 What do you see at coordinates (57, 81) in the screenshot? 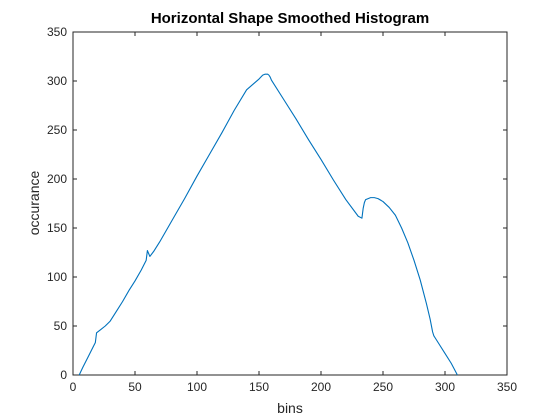
I see `y-tick-label: 300` at bounding box center [57, 81].